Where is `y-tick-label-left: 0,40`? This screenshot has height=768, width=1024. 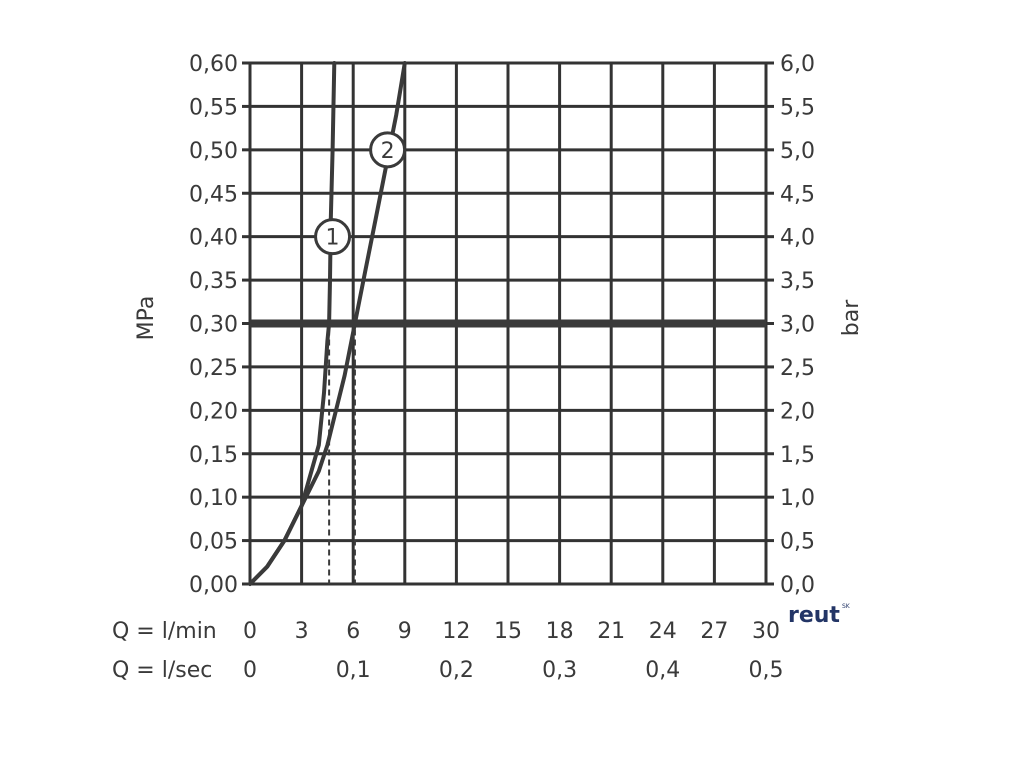
y-tick-label-left: 0,40 is located at coordinates (213, 238).